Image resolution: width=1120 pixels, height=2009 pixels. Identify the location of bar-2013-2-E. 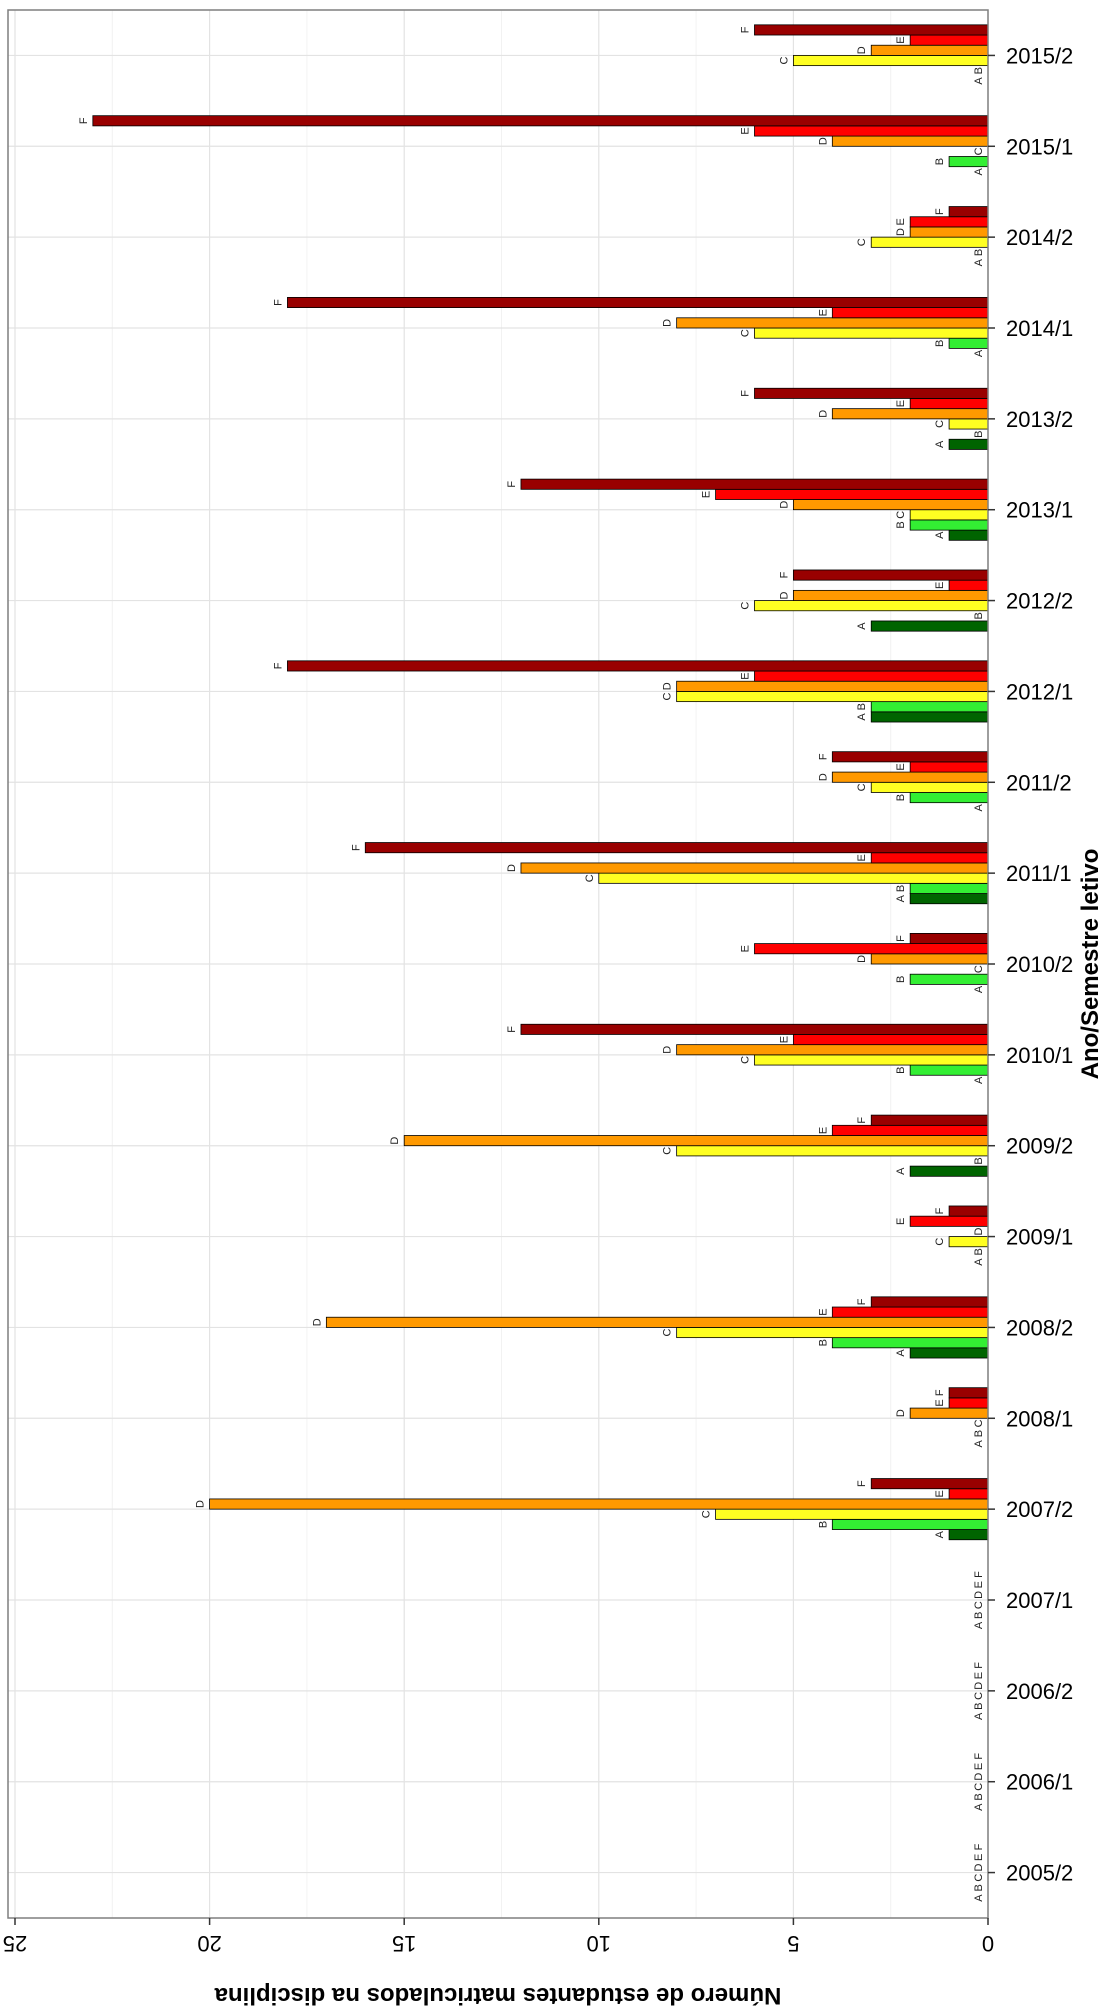
(949, 404).